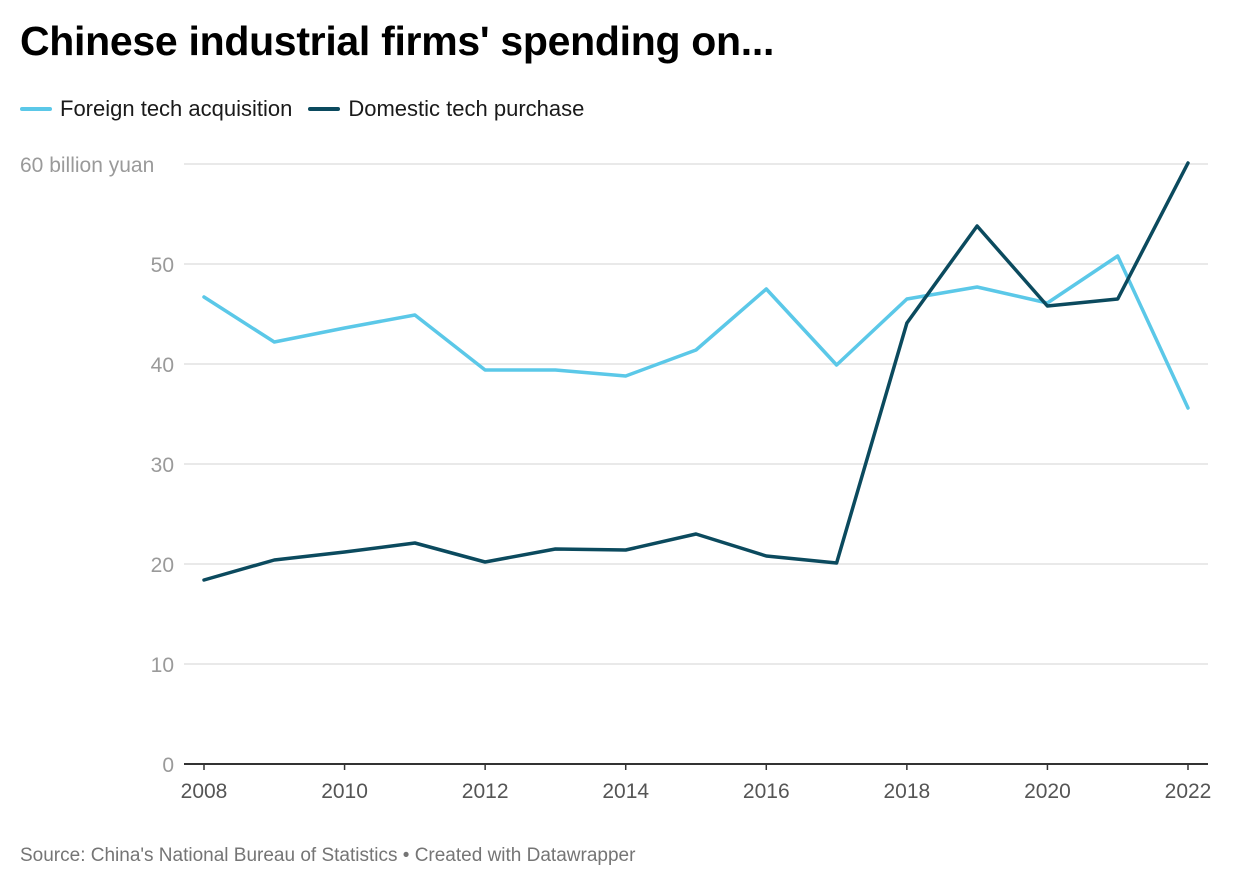 The height and width of the screenshot is (890, 1240). I want to click on legend-item-domestic: Domestic tech purchase, so click(446, 109).